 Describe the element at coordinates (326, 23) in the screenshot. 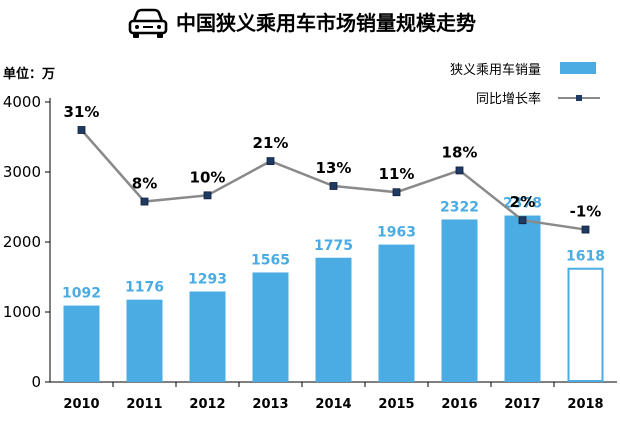

I see `page-title: 中国狭义乘用车市场销量规模走势` at that location.